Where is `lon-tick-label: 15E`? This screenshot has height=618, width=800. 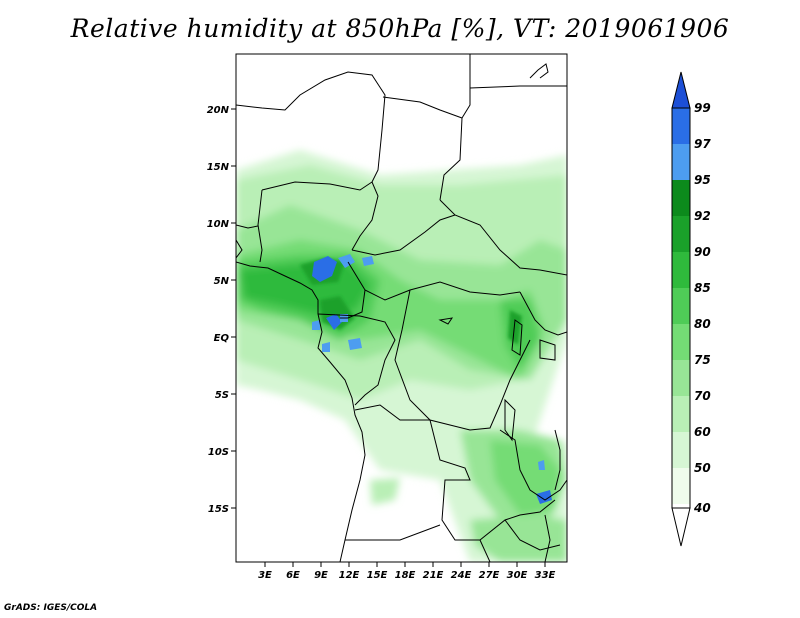 lon-tick-label: 15E is located at coordinates (377, 575).